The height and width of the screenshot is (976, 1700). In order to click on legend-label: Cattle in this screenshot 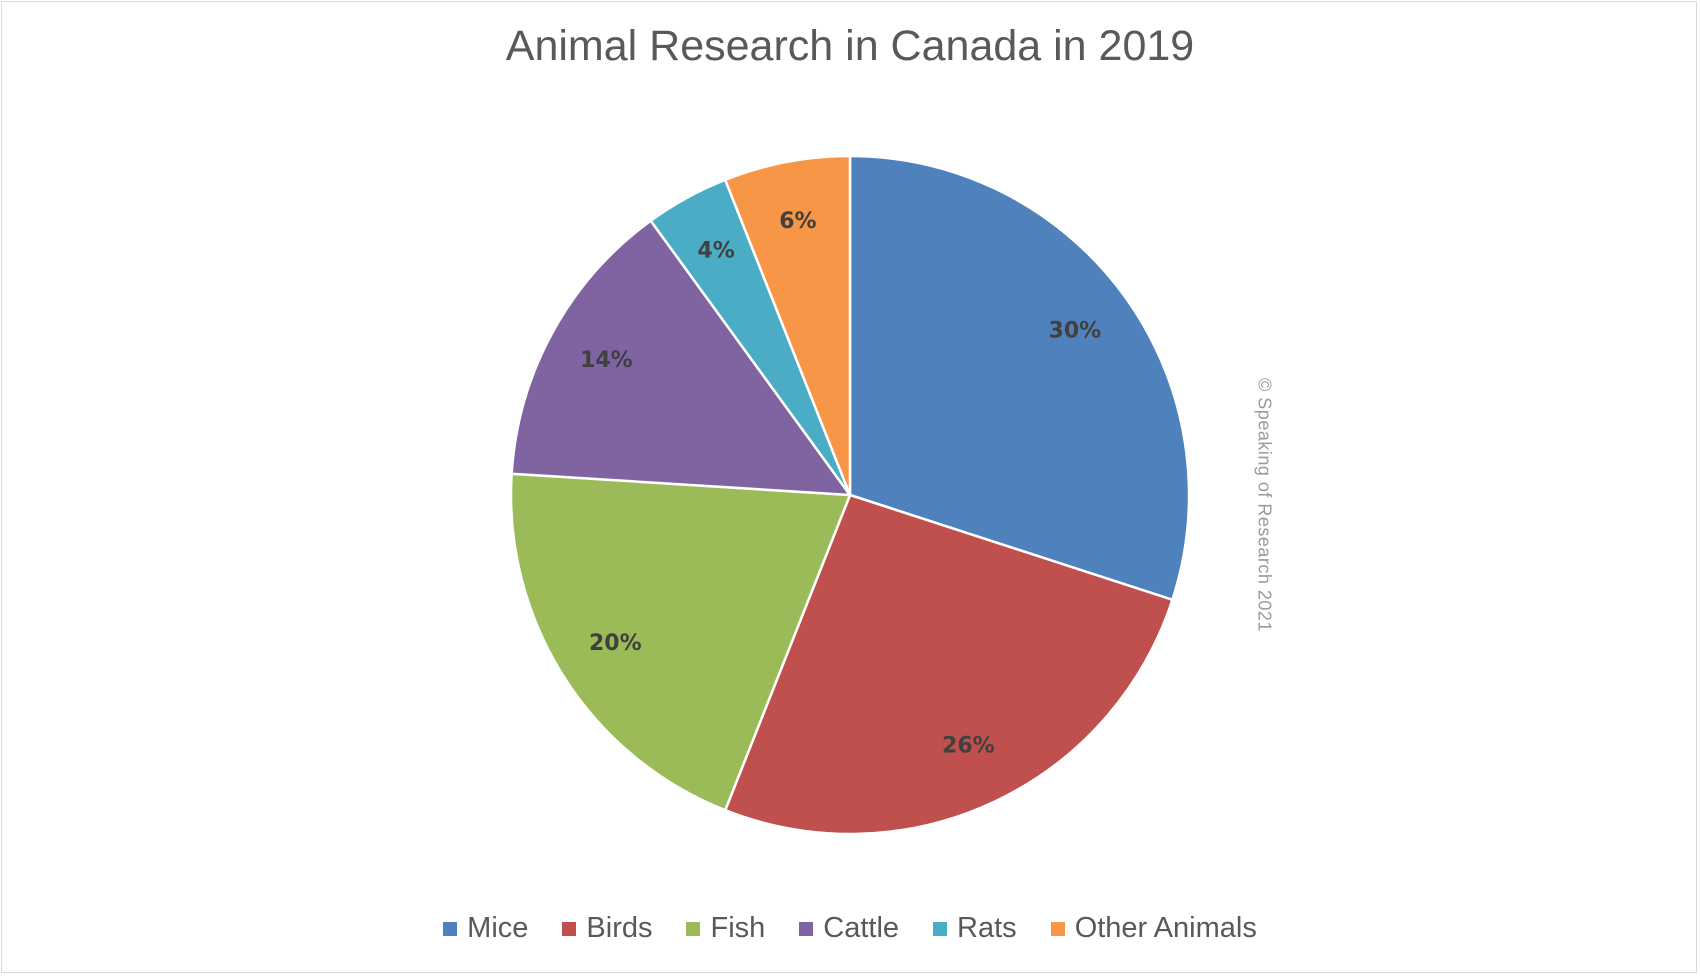, I will do `click(861, 928)`.